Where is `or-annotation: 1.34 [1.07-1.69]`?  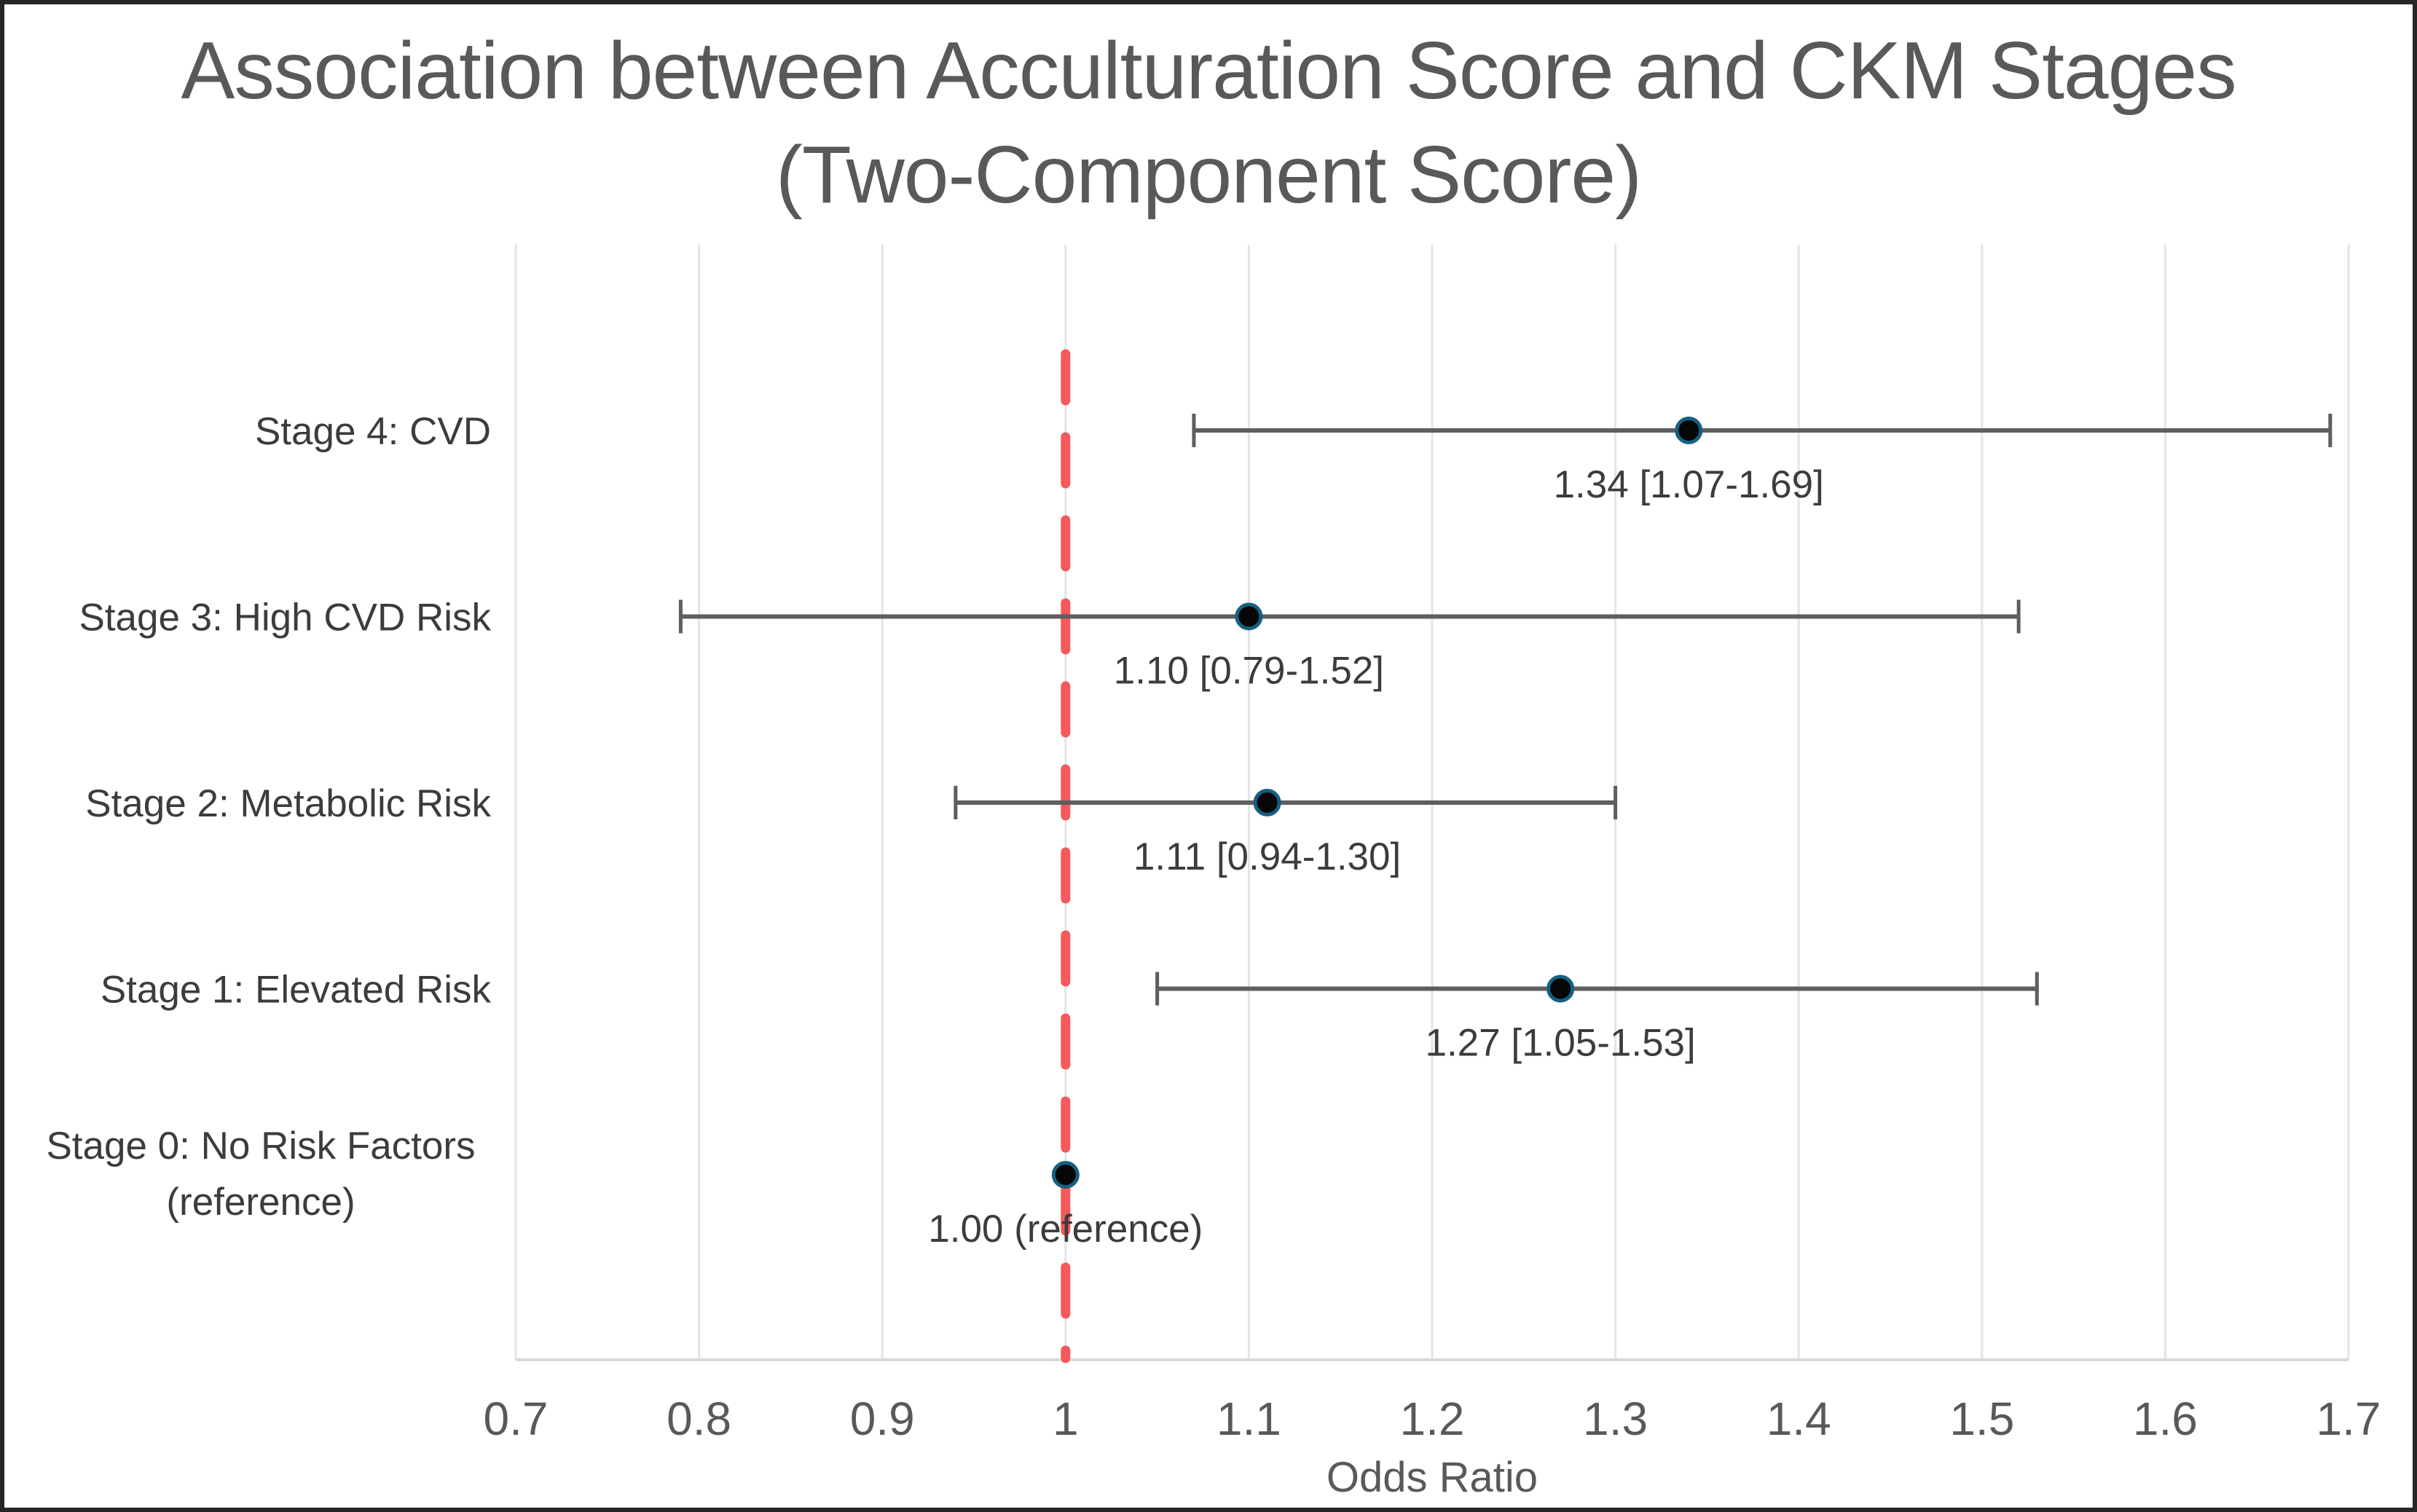
or-annotation: 1.34 [1.07-1.69] is located at coordinates (1689, 484).